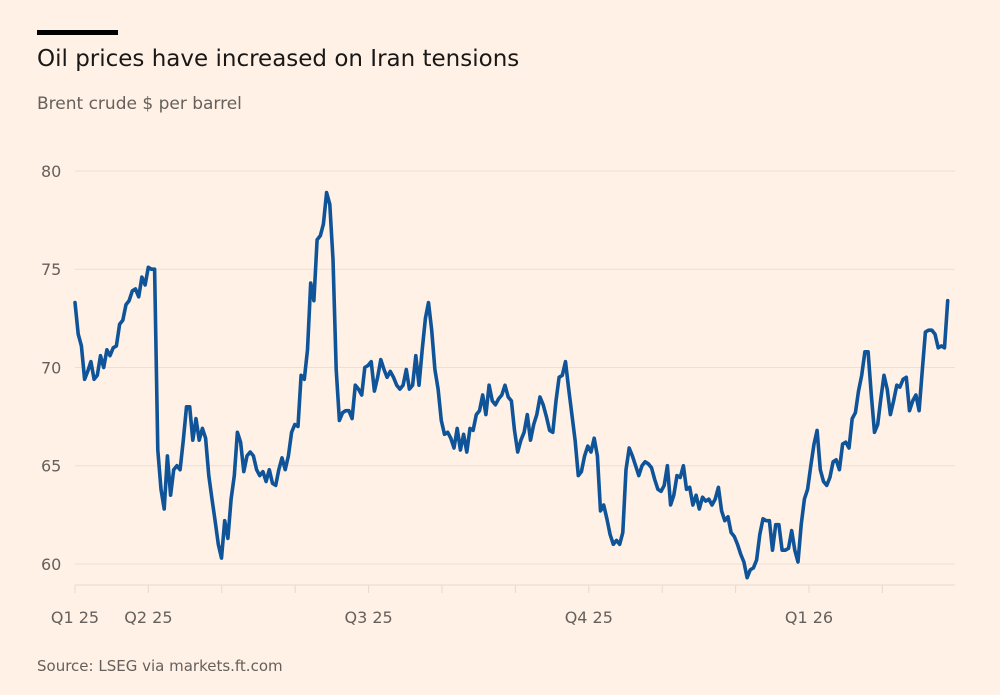 This screenshot has width=1000, height=695. What do you see at coordinates (589, 617) in the screenshot?
I see `x-tick-label: Q4 25` at bounding box center [589, 617].